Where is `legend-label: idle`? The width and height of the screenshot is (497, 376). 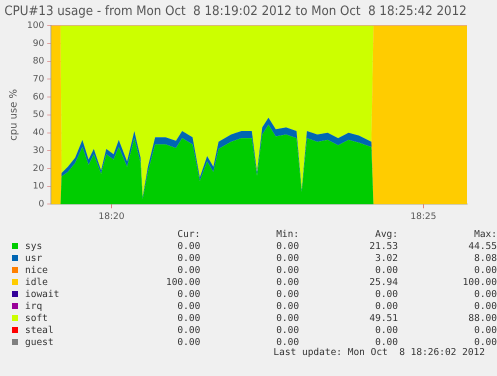
legend-label: idle is located at coordinates (36, 283).